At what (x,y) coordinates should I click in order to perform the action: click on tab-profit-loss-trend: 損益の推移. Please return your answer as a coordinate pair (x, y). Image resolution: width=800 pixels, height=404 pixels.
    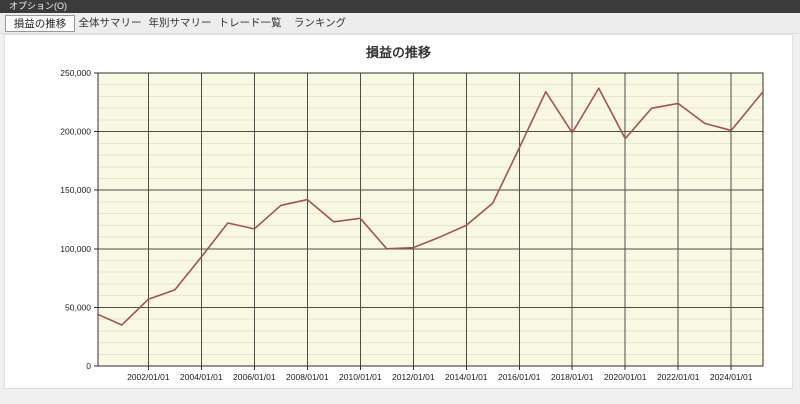
    Looking at the image, I should click on (40, 23).